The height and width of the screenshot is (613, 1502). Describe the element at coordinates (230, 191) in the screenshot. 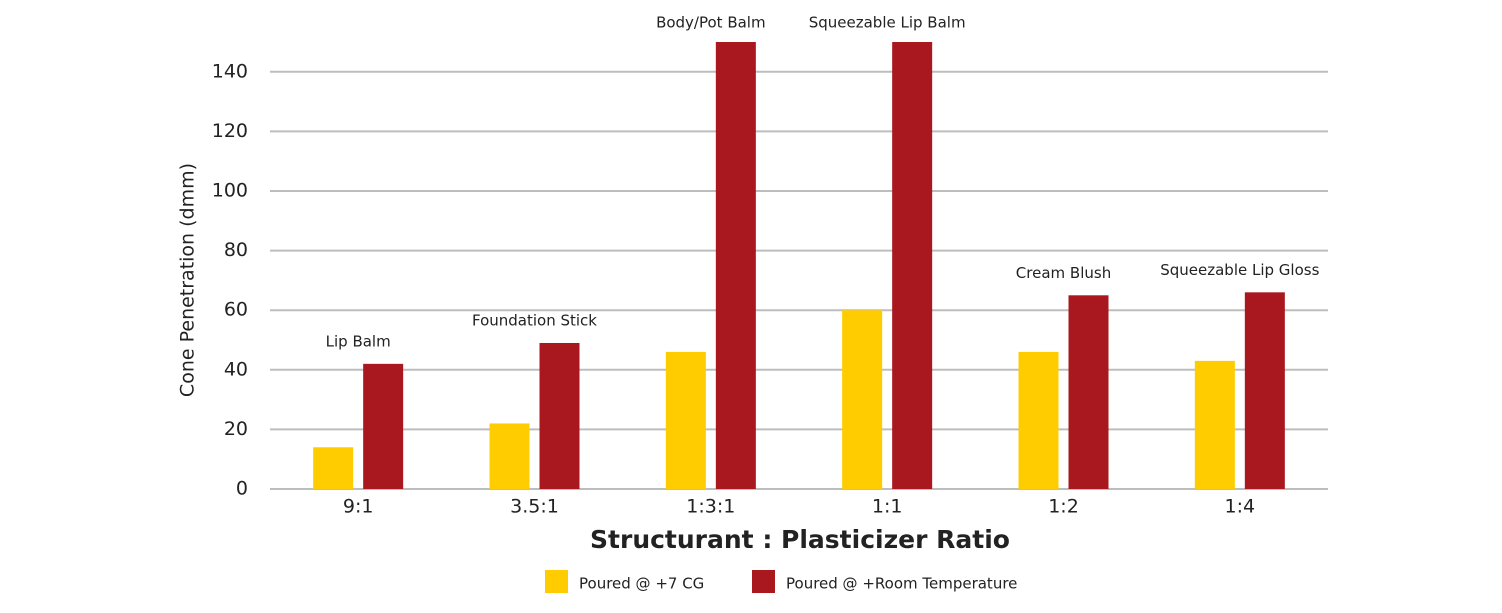

I see `y-tick-label: 100` at that location.